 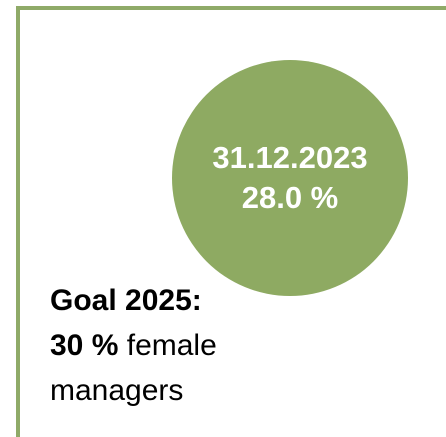 I want to click on badge-value: 28.0 %, so click(x=290, y=197).